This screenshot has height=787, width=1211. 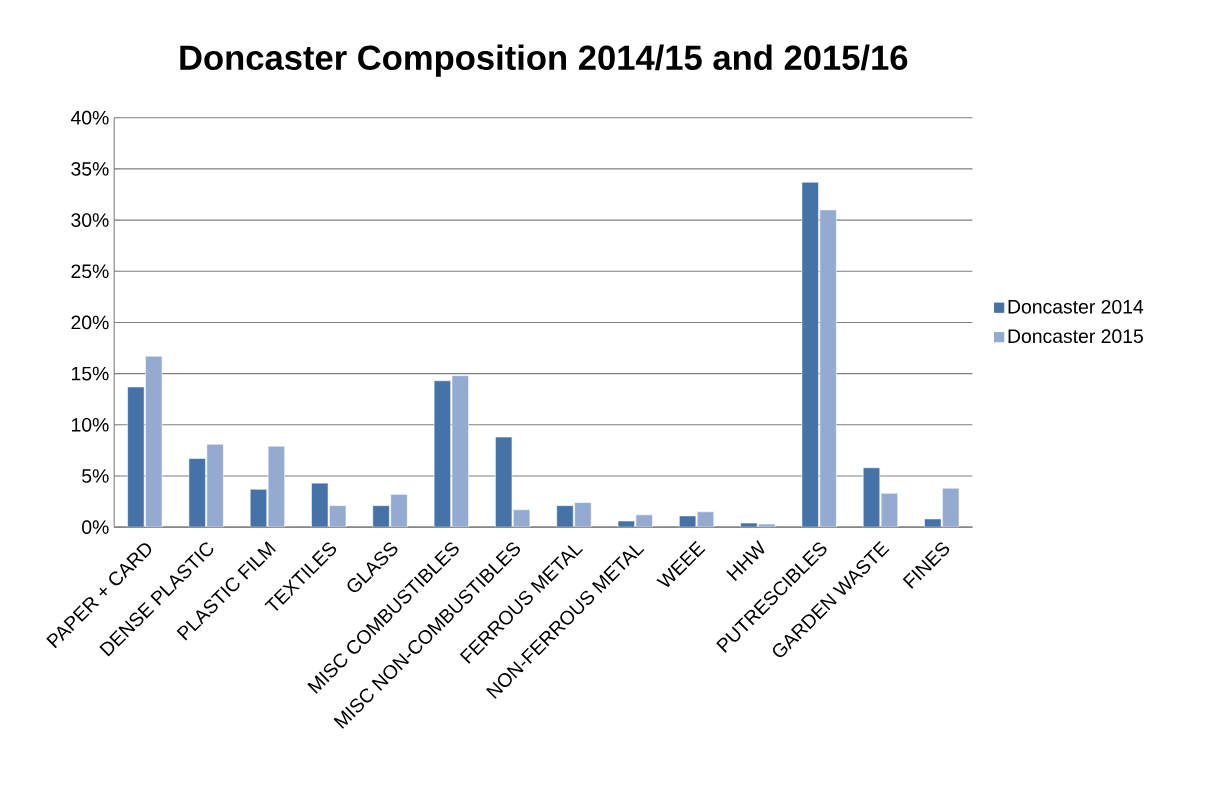 I want to click on y-tick-label: 0%, so click(x=95, y=527).